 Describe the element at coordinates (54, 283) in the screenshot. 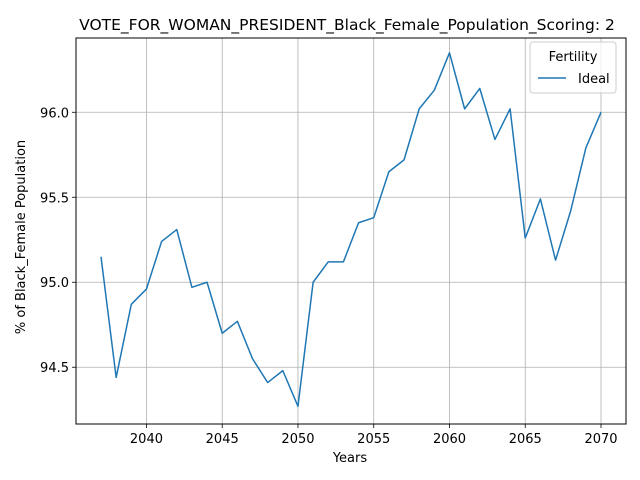

I see `y-tick-label: 95.0` at that location.